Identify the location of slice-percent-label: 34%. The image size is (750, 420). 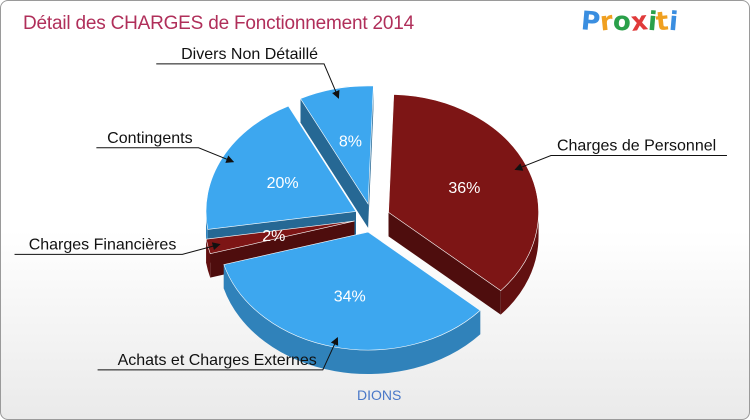
(350, 296).